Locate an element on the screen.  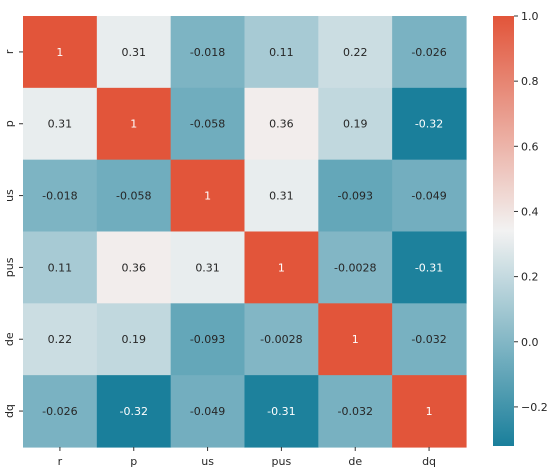
y-tick-label: pus is located at coordinates (9, 267).